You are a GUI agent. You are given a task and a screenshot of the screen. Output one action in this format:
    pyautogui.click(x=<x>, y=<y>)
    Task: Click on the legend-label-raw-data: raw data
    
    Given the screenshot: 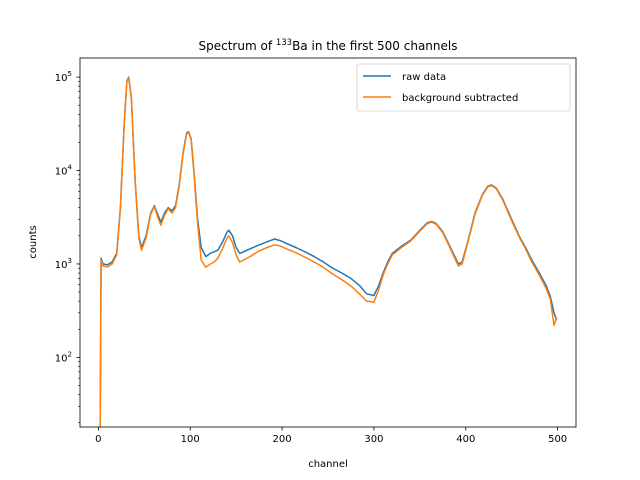 What is the action you would take?
    pyautogui.click(x=424, y=77)
    